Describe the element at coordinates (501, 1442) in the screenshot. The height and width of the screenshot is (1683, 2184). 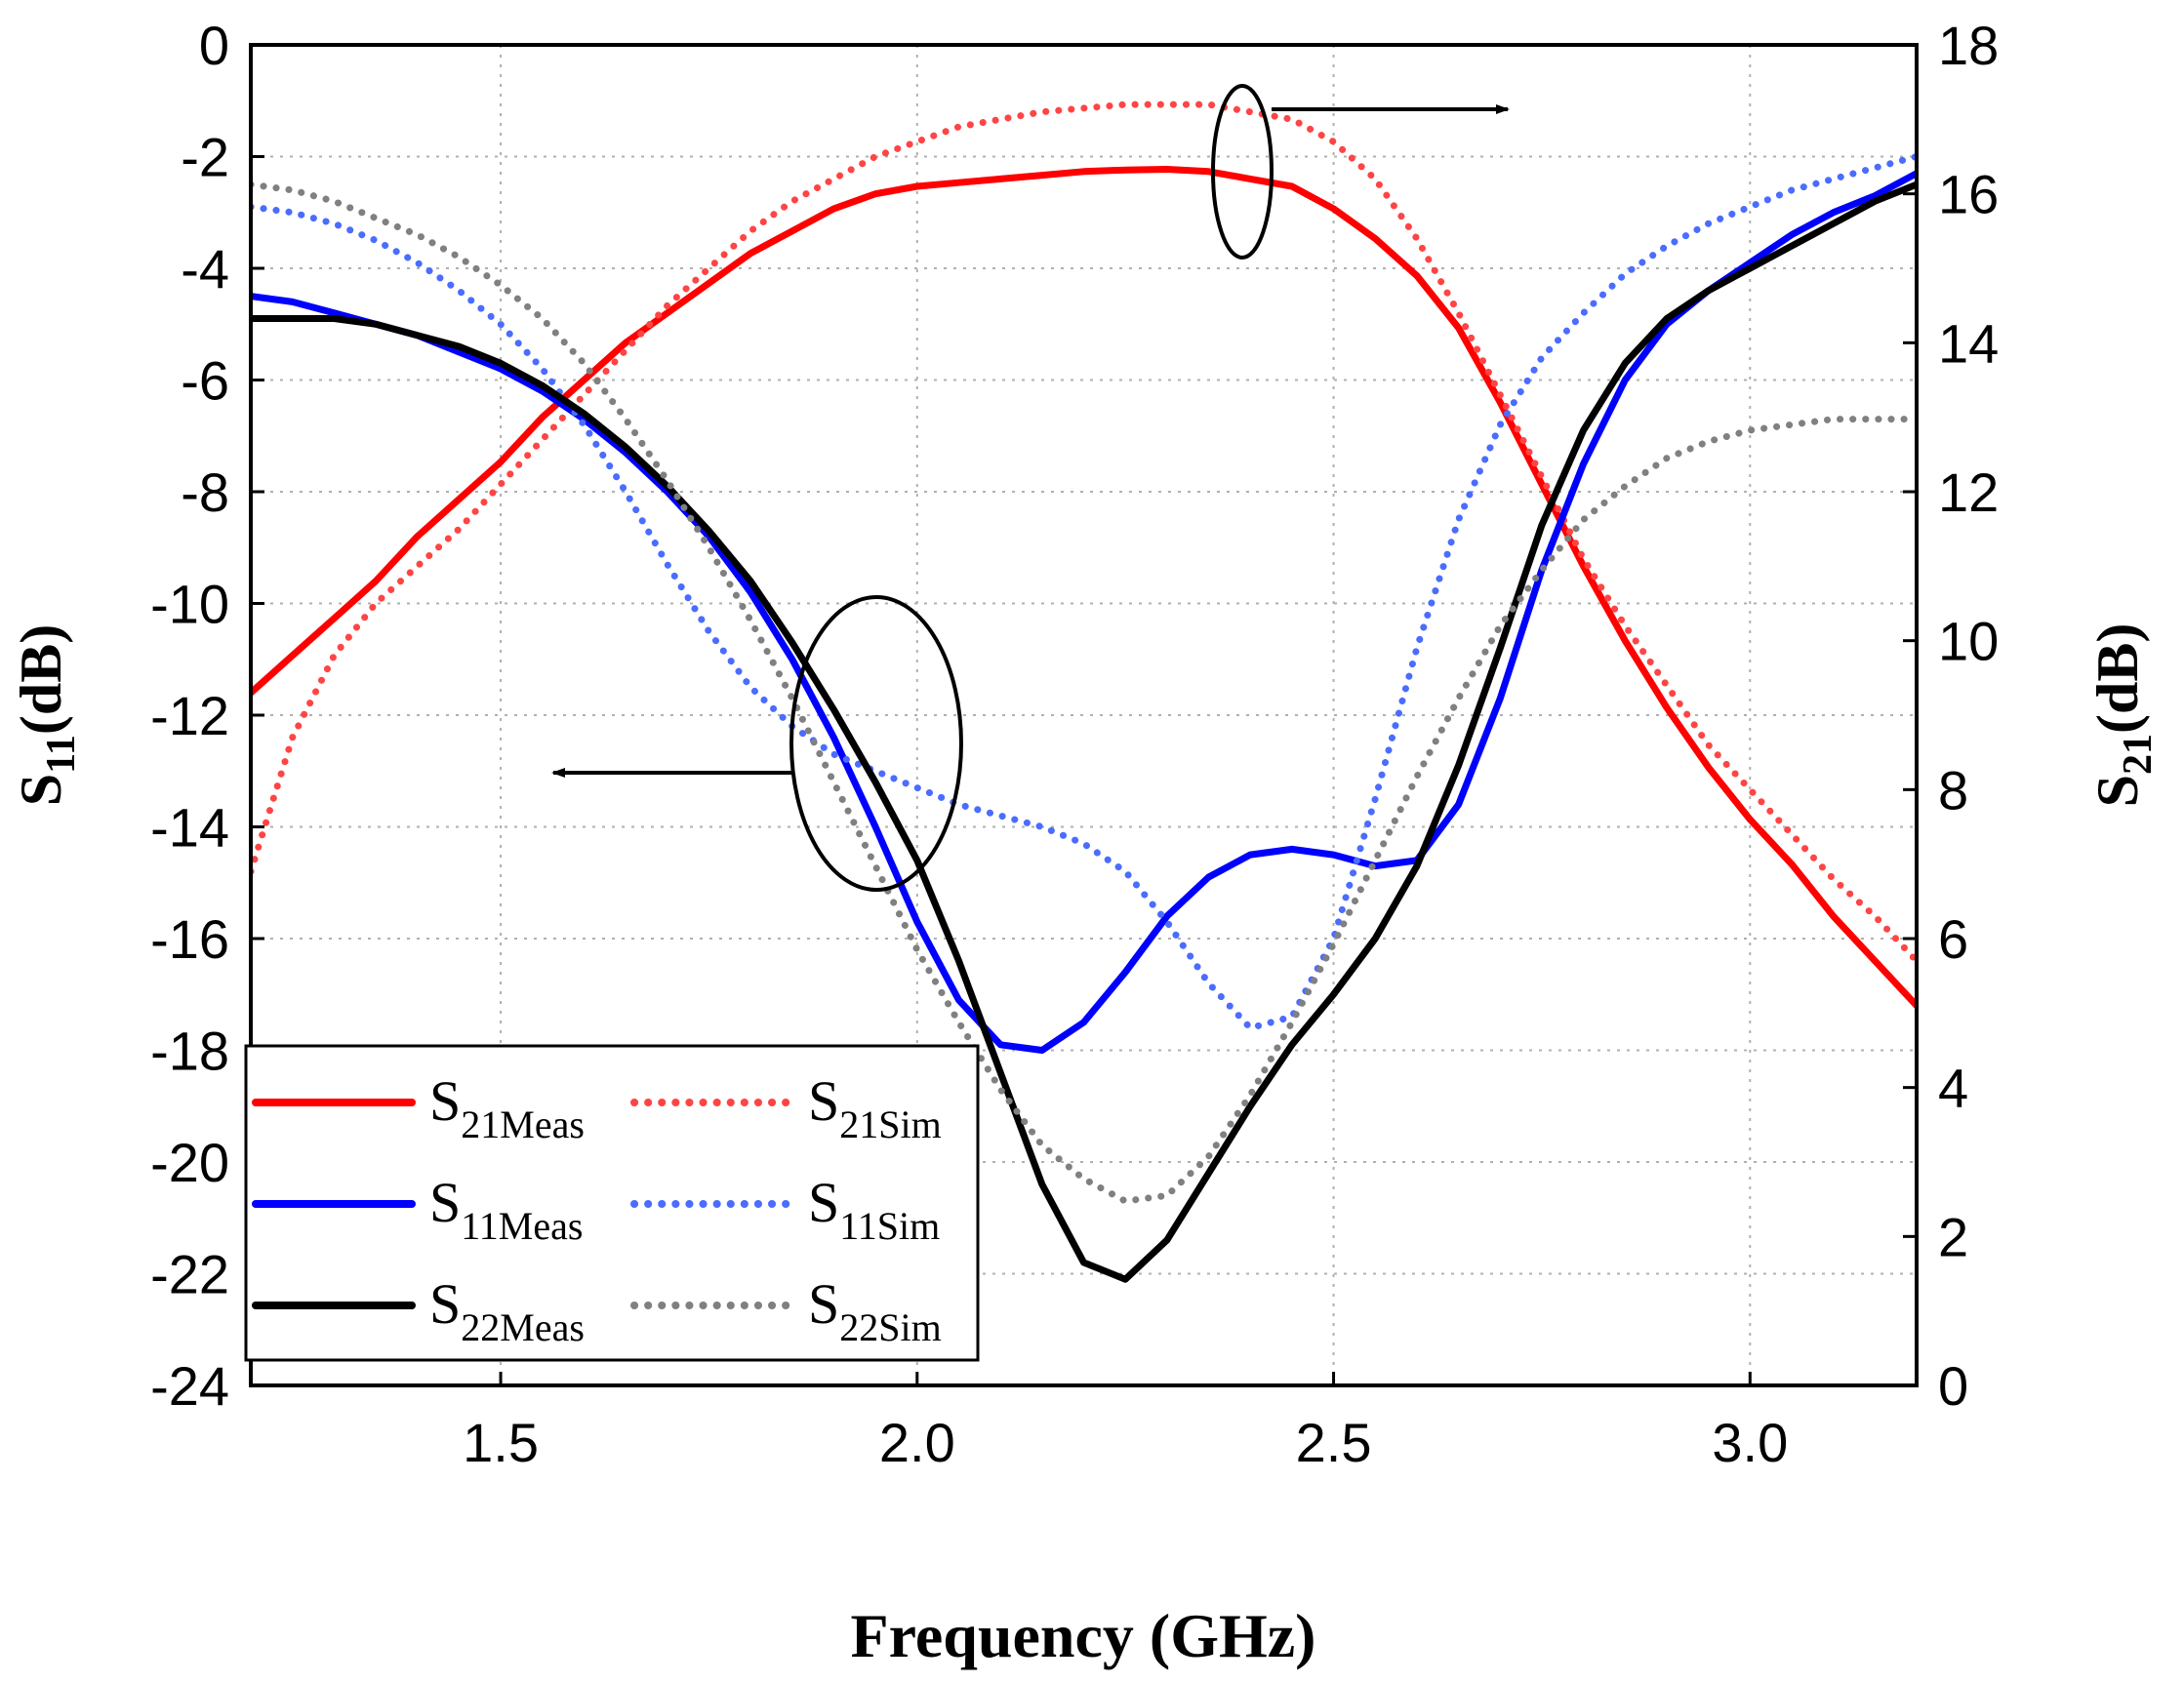
I see `x-tick-label: 1.5` at that location.